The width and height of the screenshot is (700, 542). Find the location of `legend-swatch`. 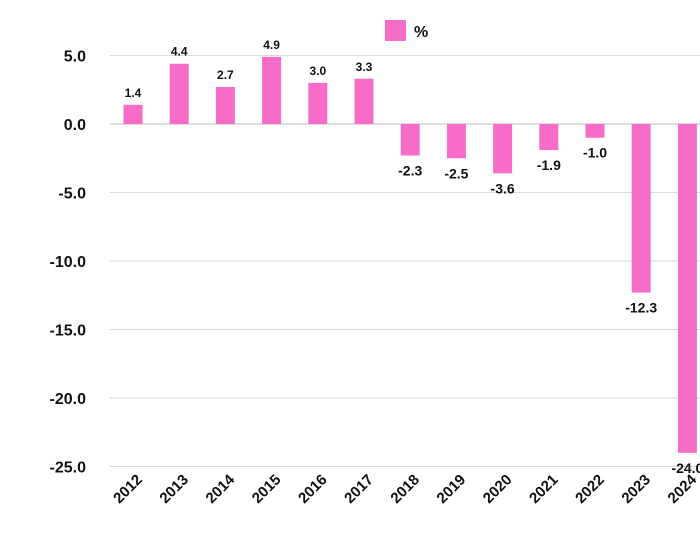

legend-swatch is located at coordinates (395, 30).